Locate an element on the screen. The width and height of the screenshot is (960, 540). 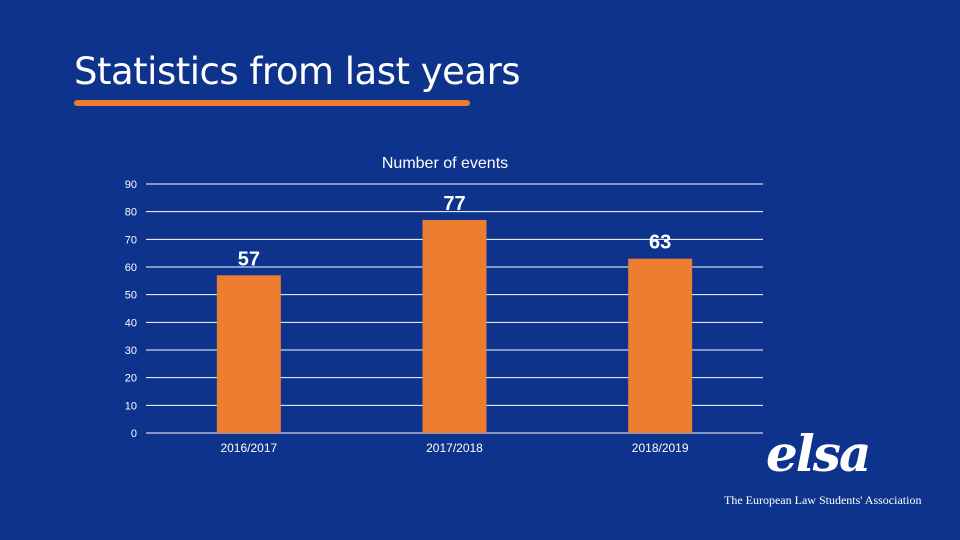
y-tick-label: 60 is located at coordinates (131, 268).